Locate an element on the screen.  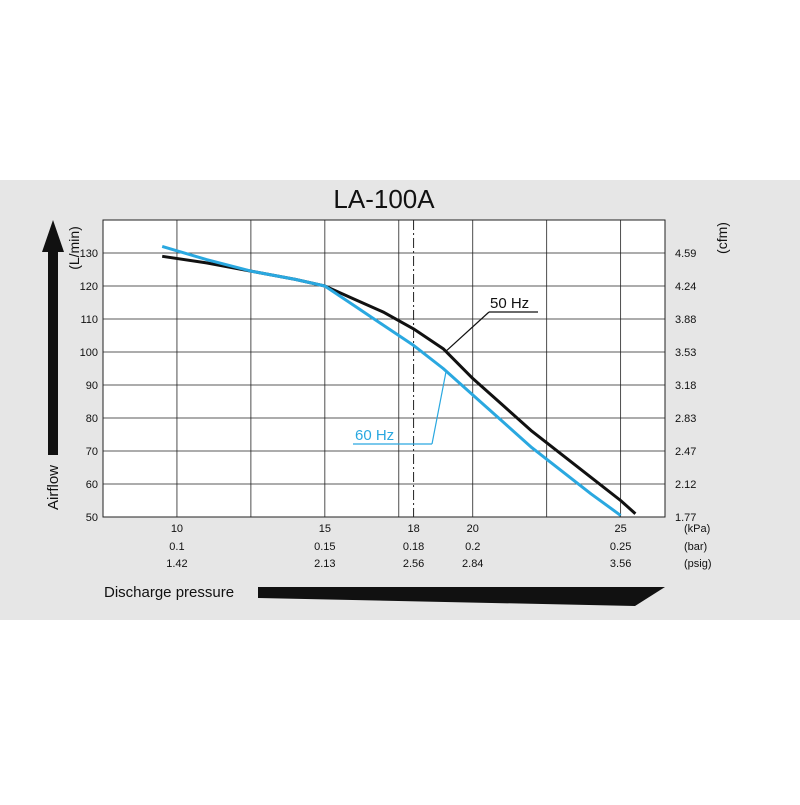
x-tick-label-kpa: 18 is located at coordinates (413, 529).